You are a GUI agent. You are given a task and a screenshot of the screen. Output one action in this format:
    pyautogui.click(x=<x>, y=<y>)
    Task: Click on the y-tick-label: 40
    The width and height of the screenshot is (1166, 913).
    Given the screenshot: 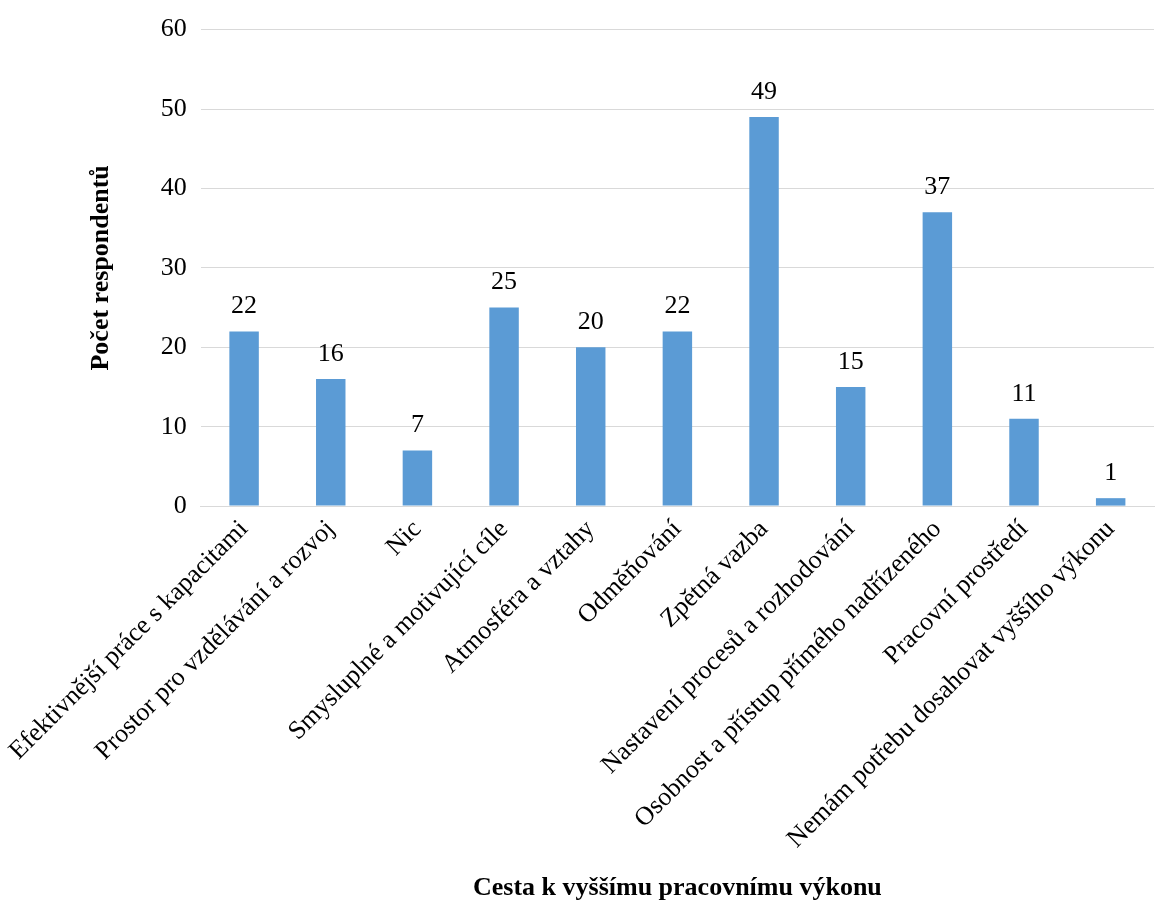 What is the action you would take?
    pyautogui.click(x=173, y=187)
    